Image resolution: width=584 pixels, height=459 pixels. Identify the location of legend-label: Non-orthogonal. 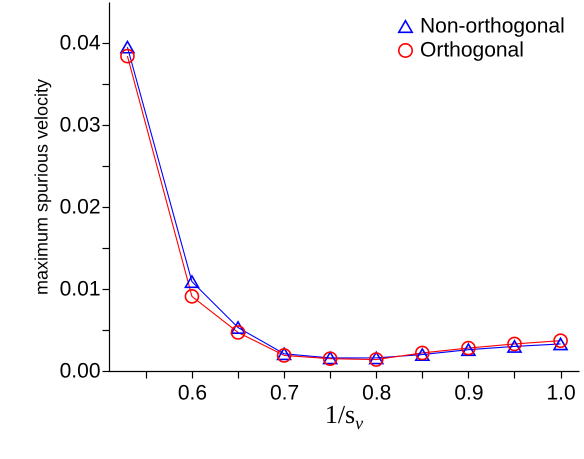
(492, 26).